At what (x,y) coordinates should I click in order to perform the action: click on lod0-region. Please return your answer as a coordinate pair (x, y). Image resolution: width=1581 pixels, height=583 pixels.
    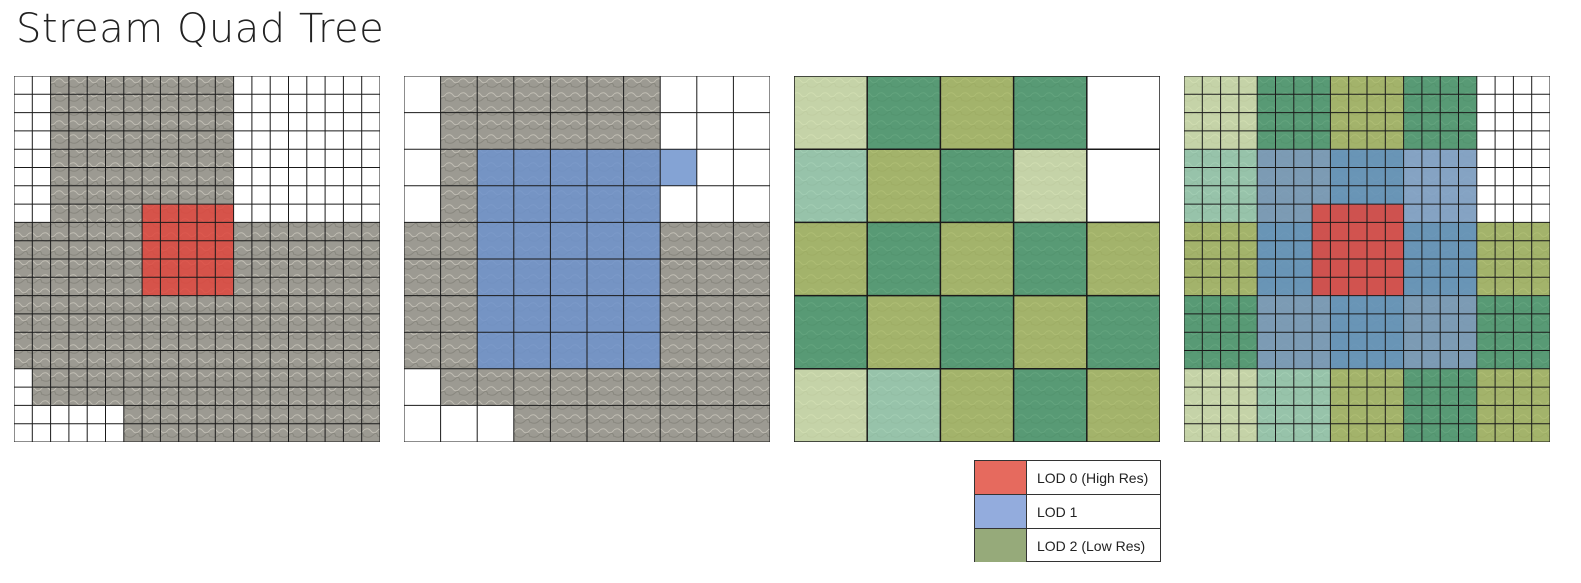
    Looking at the image, I should click on (188, 250).